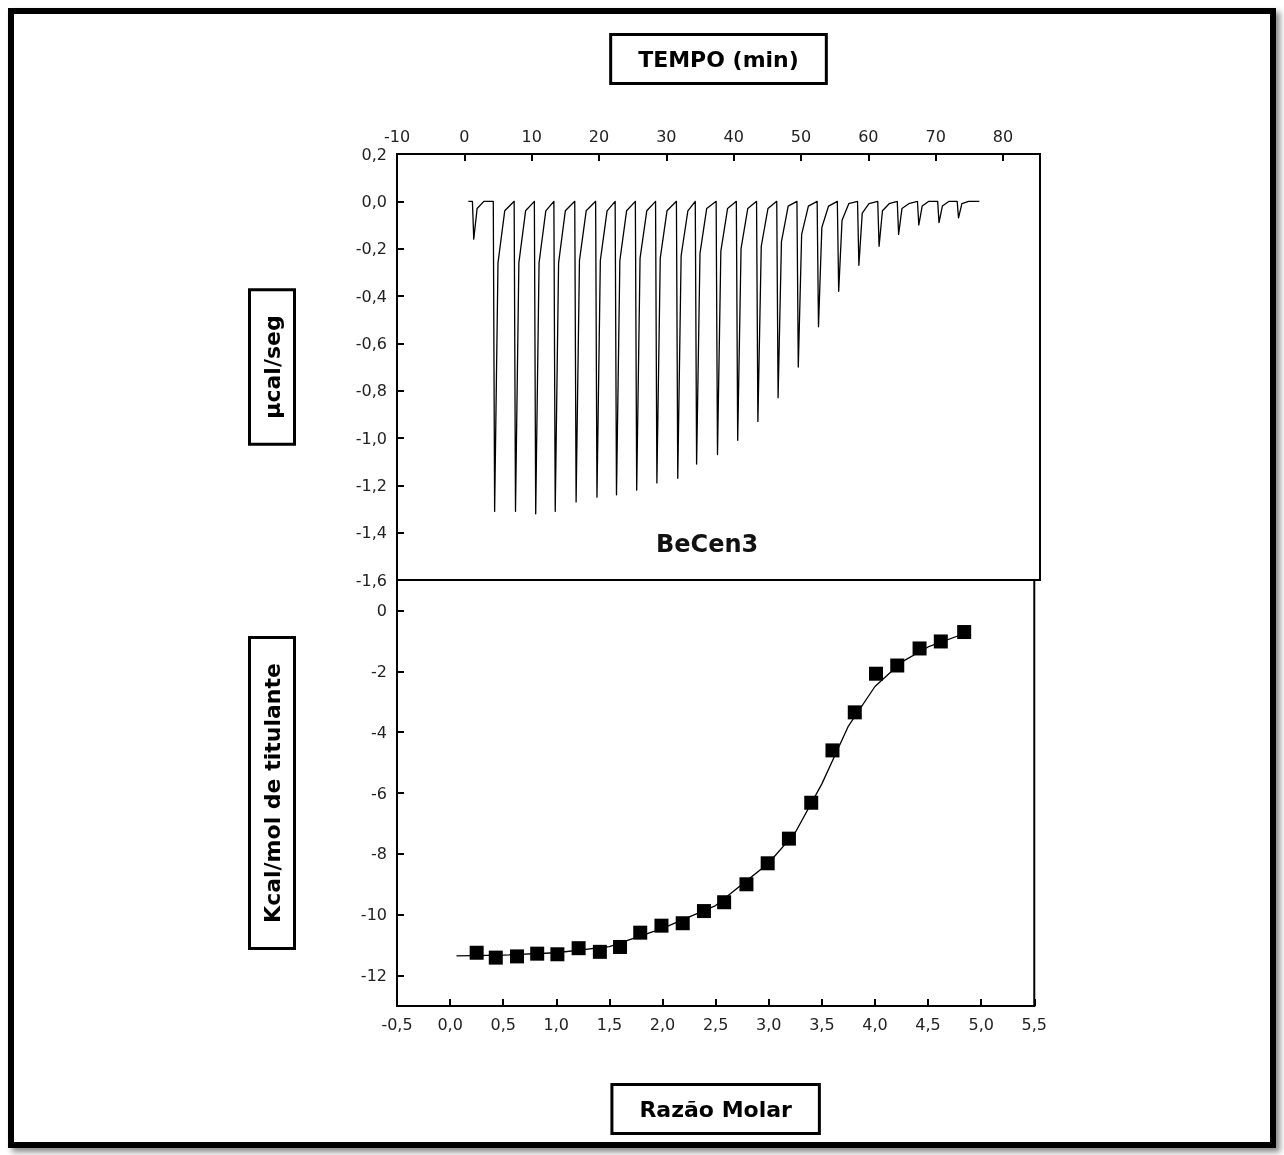 This screenshot has height=1155, width=1284. What do you see at coordinates (373, 976) in the screenshot?
I see `y-tick-label: -12` at bounding box center [373, 976].